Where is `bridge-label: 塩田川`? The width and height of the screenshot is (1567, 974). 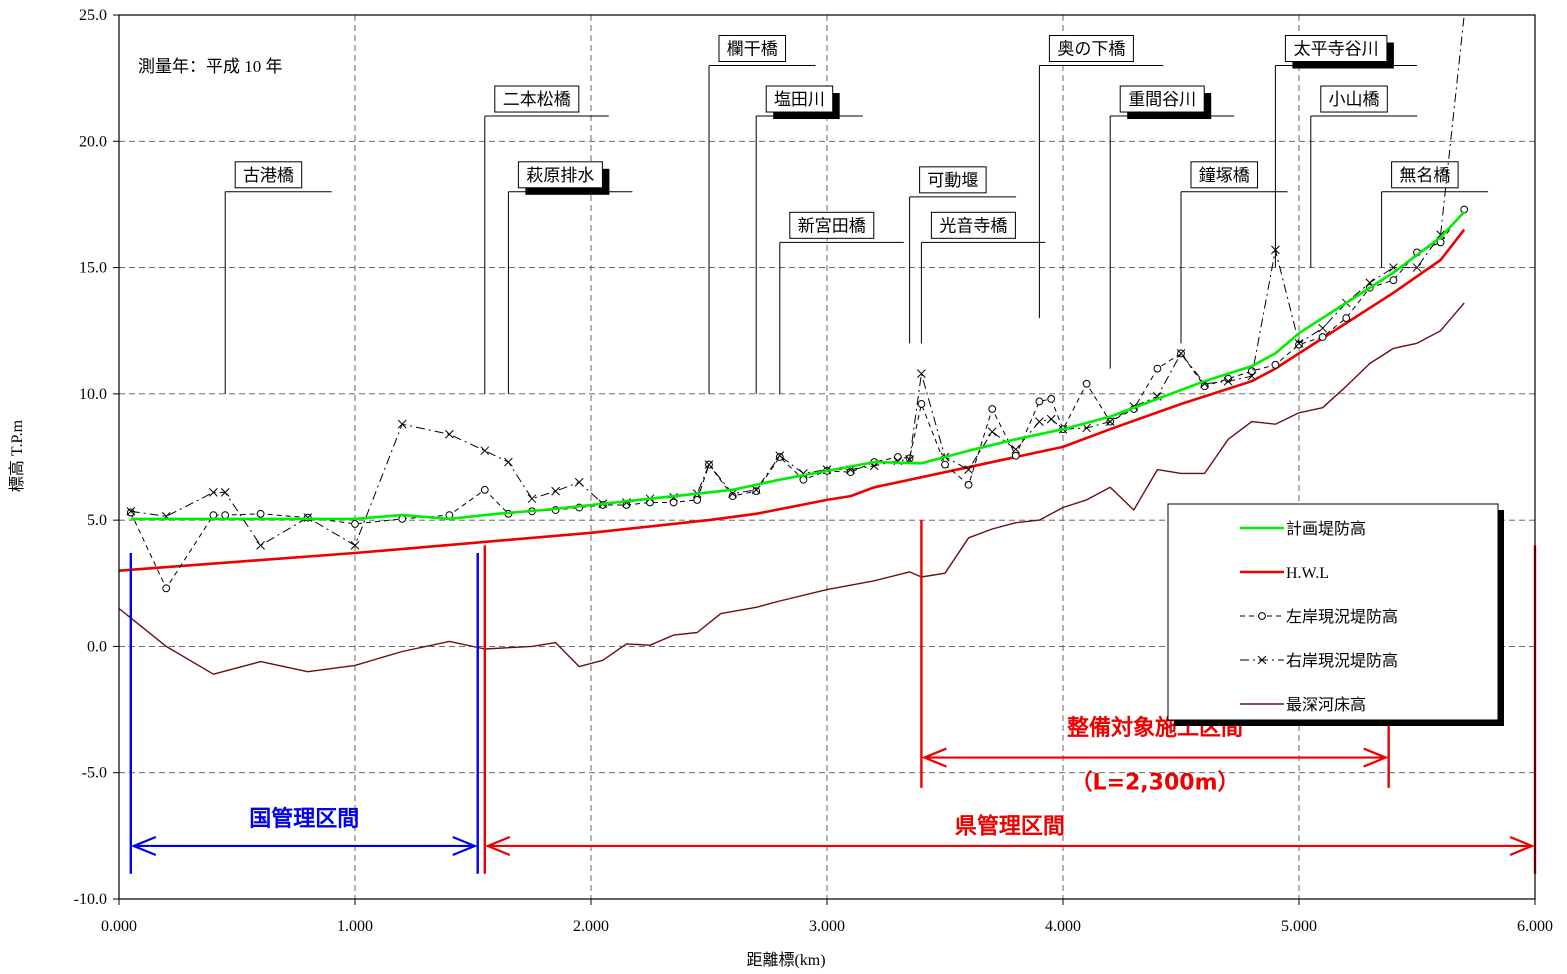 bridge-label: 塩田川 is located at coordinates (799, 100).